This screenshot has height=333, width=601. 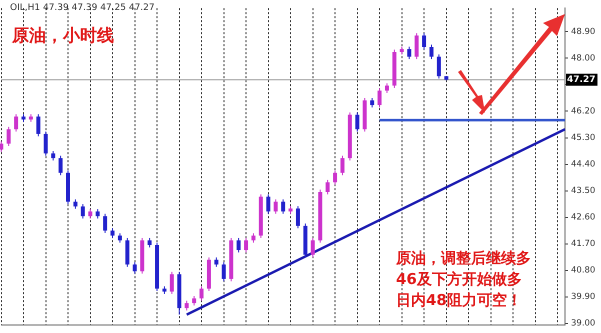 I want to click on ref-line-label: 47.27, so click(x=581, y=80).